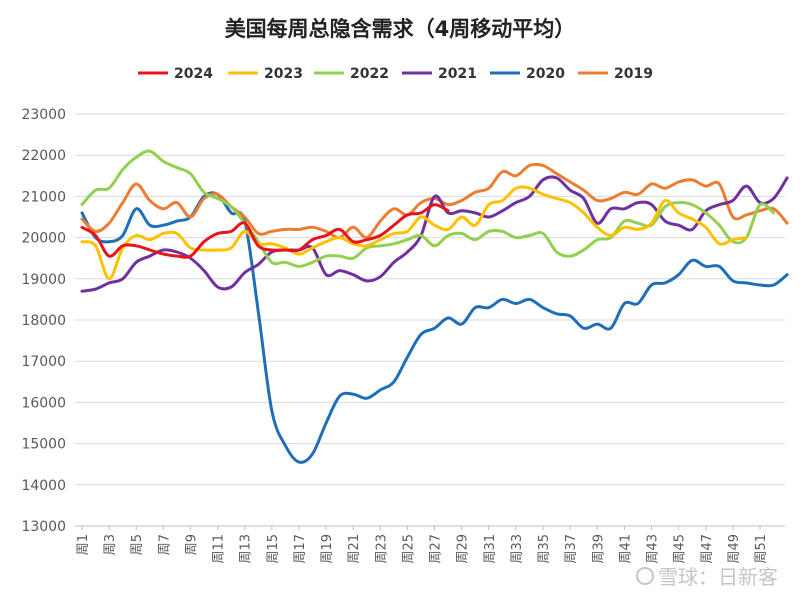 The image size is (800, 598). Describe the element at coordinates (43, 239) in the screenshot. I see `y-tick-label: 20000` at that location.